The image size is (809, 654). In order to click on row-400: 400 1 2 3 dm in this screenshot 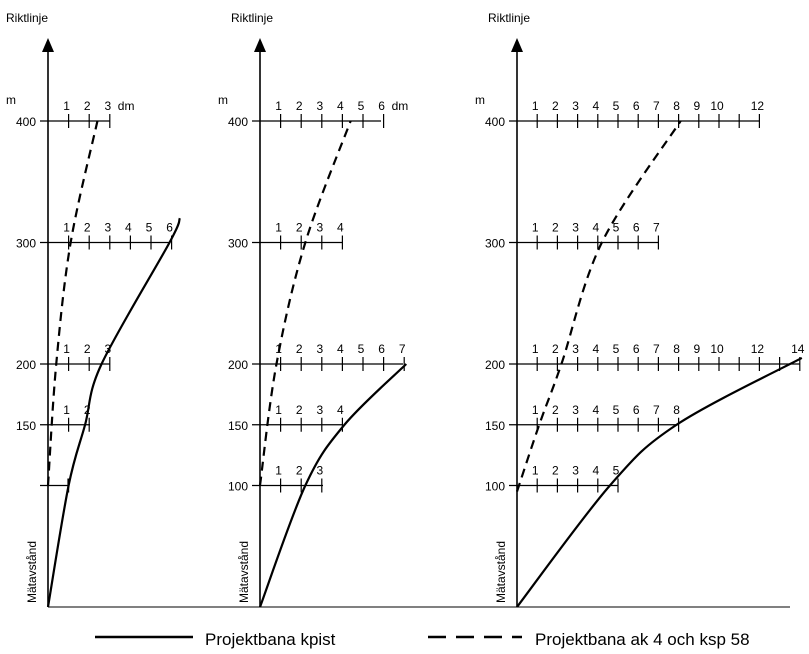, I will do `click(75, 114)`.